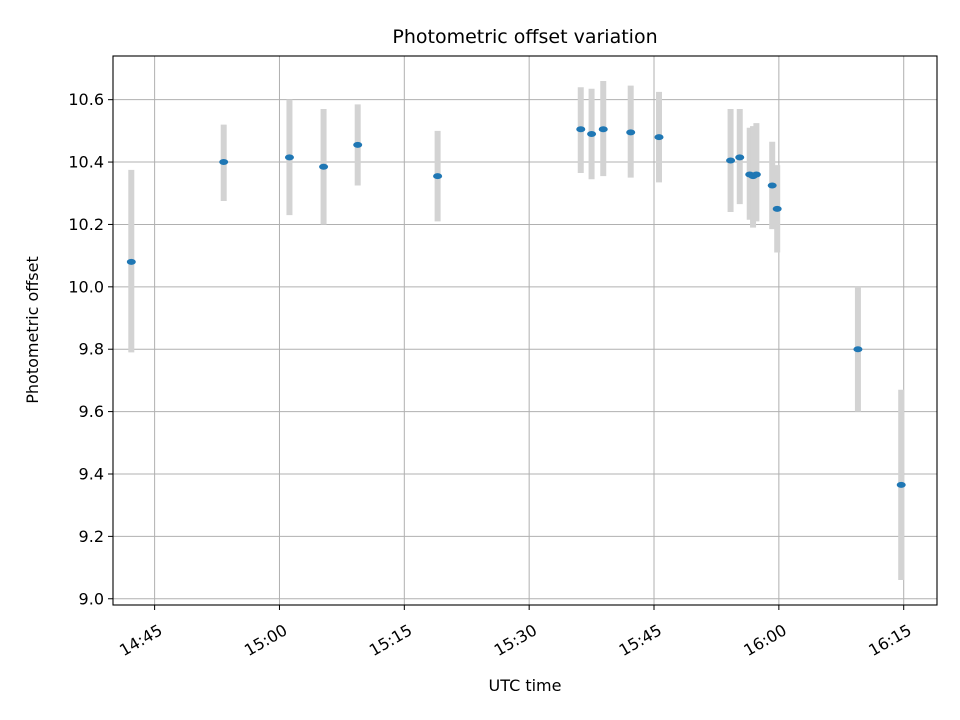 Image resolution: width=960 pixels, height=720 pixels. Describe the element at coordinates (91, 536) in the screenshot. I see `y-tick-label: 9.2` at that location.